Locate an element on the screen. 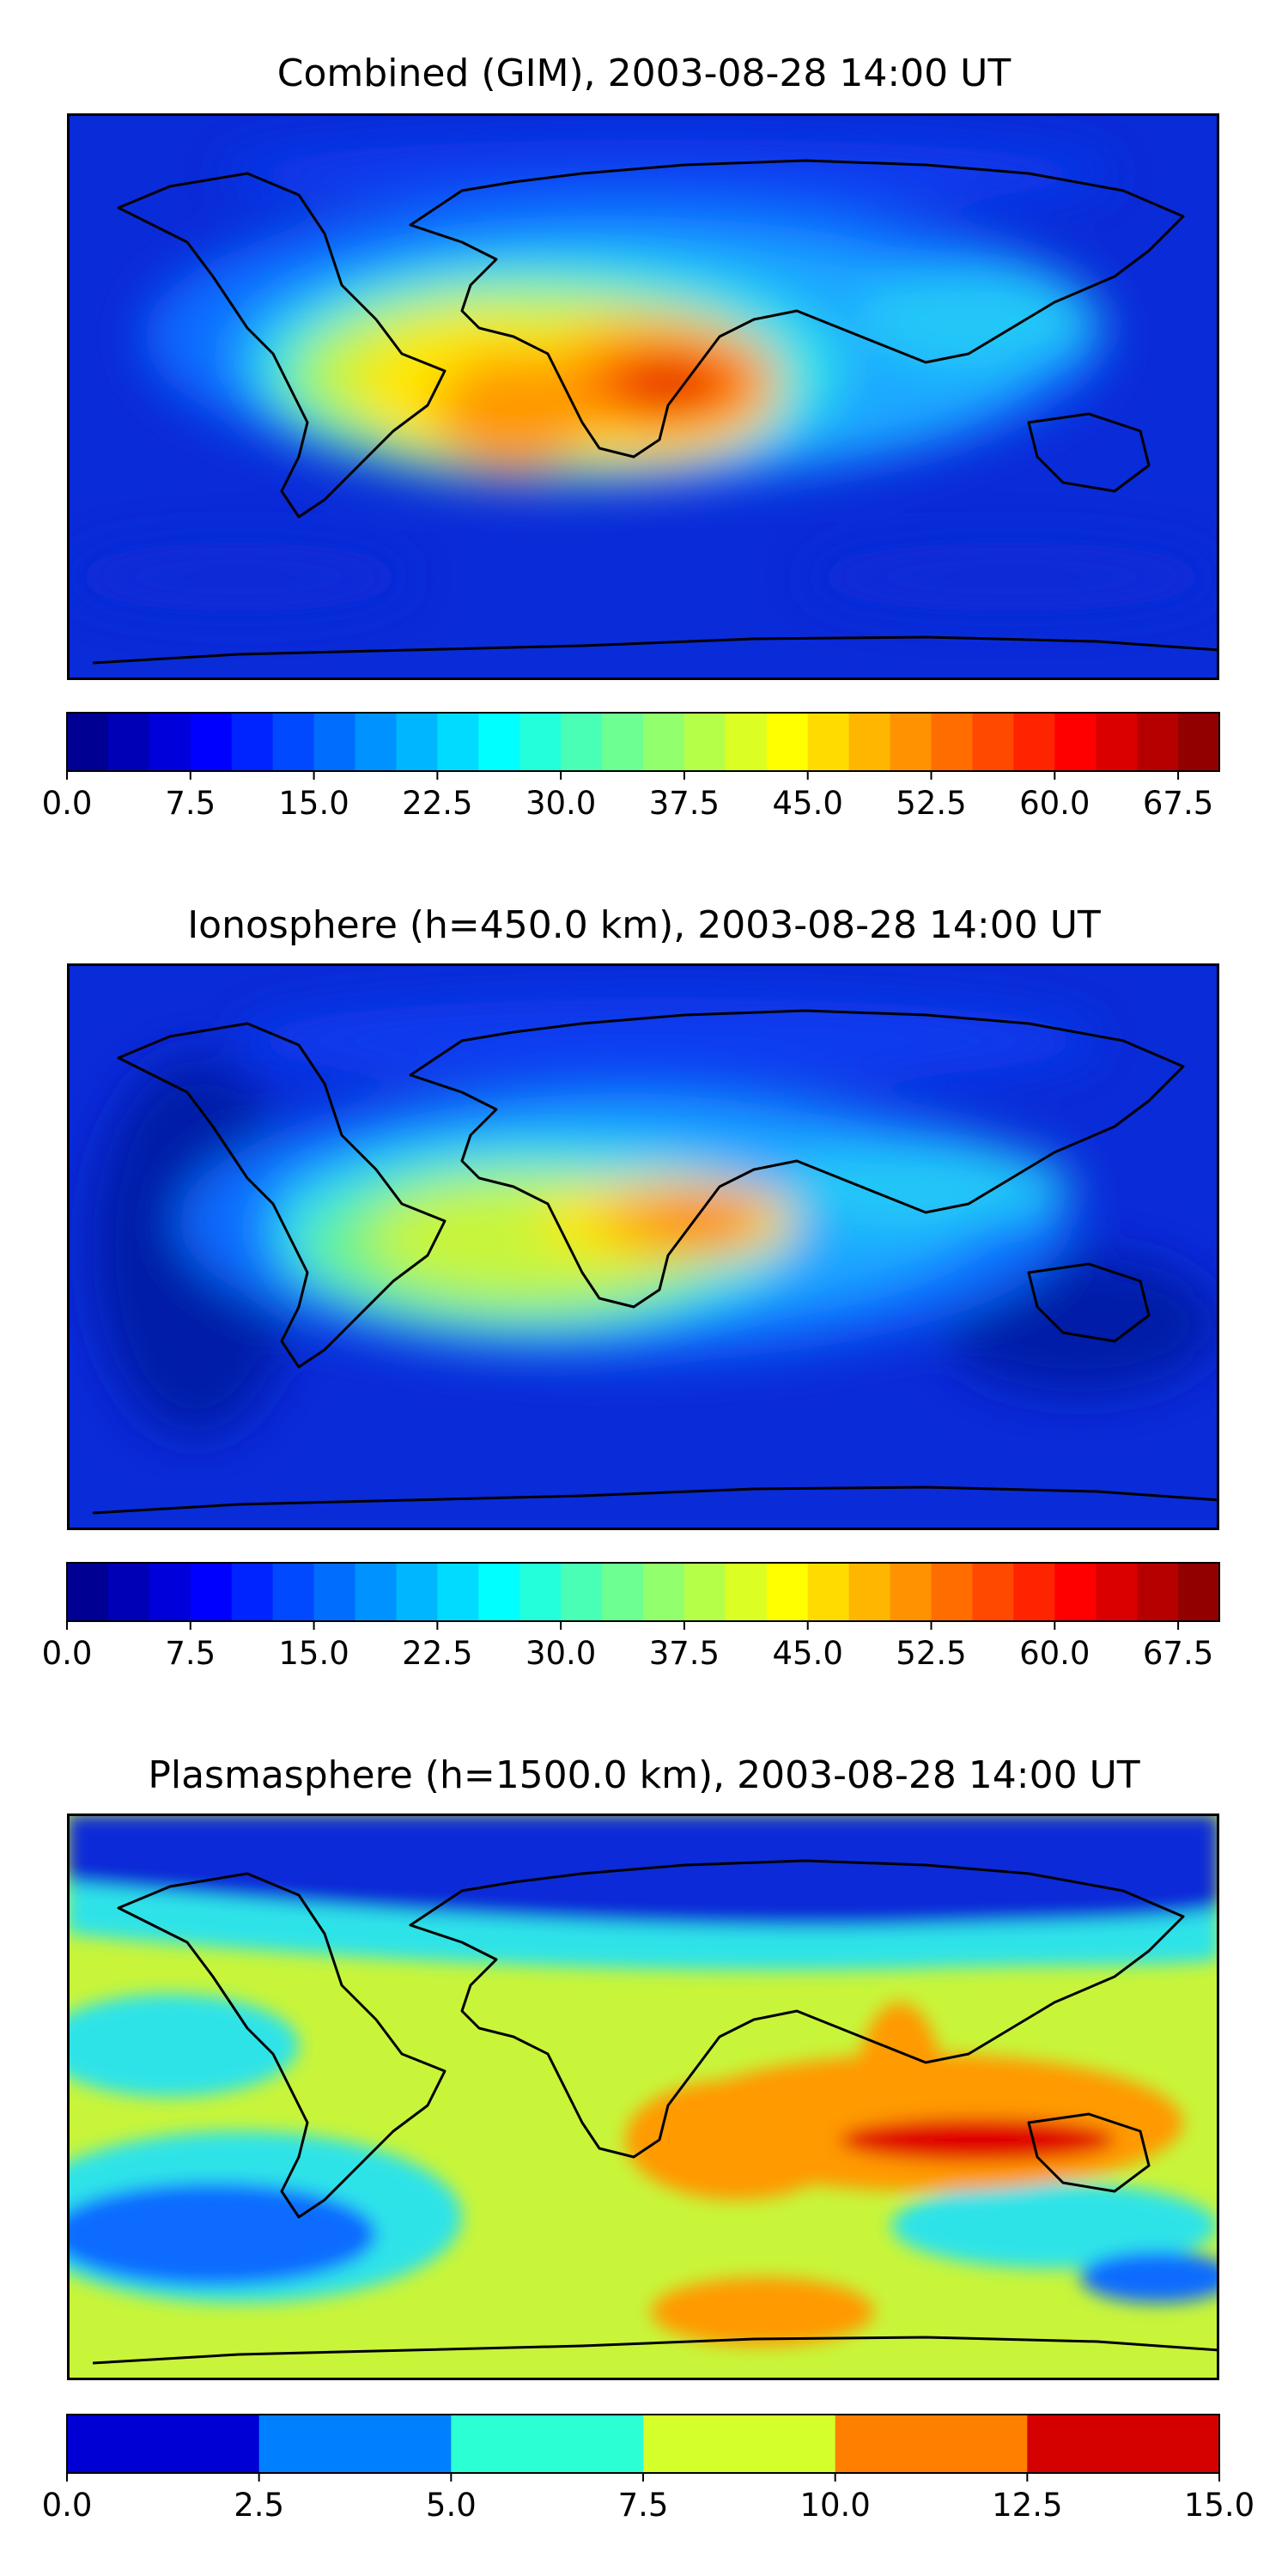 Image resolution: width=1288 pixels, height=2576 pixels. colorbar-tick-label: 12.5 is located at coordinates (1027, 2506).